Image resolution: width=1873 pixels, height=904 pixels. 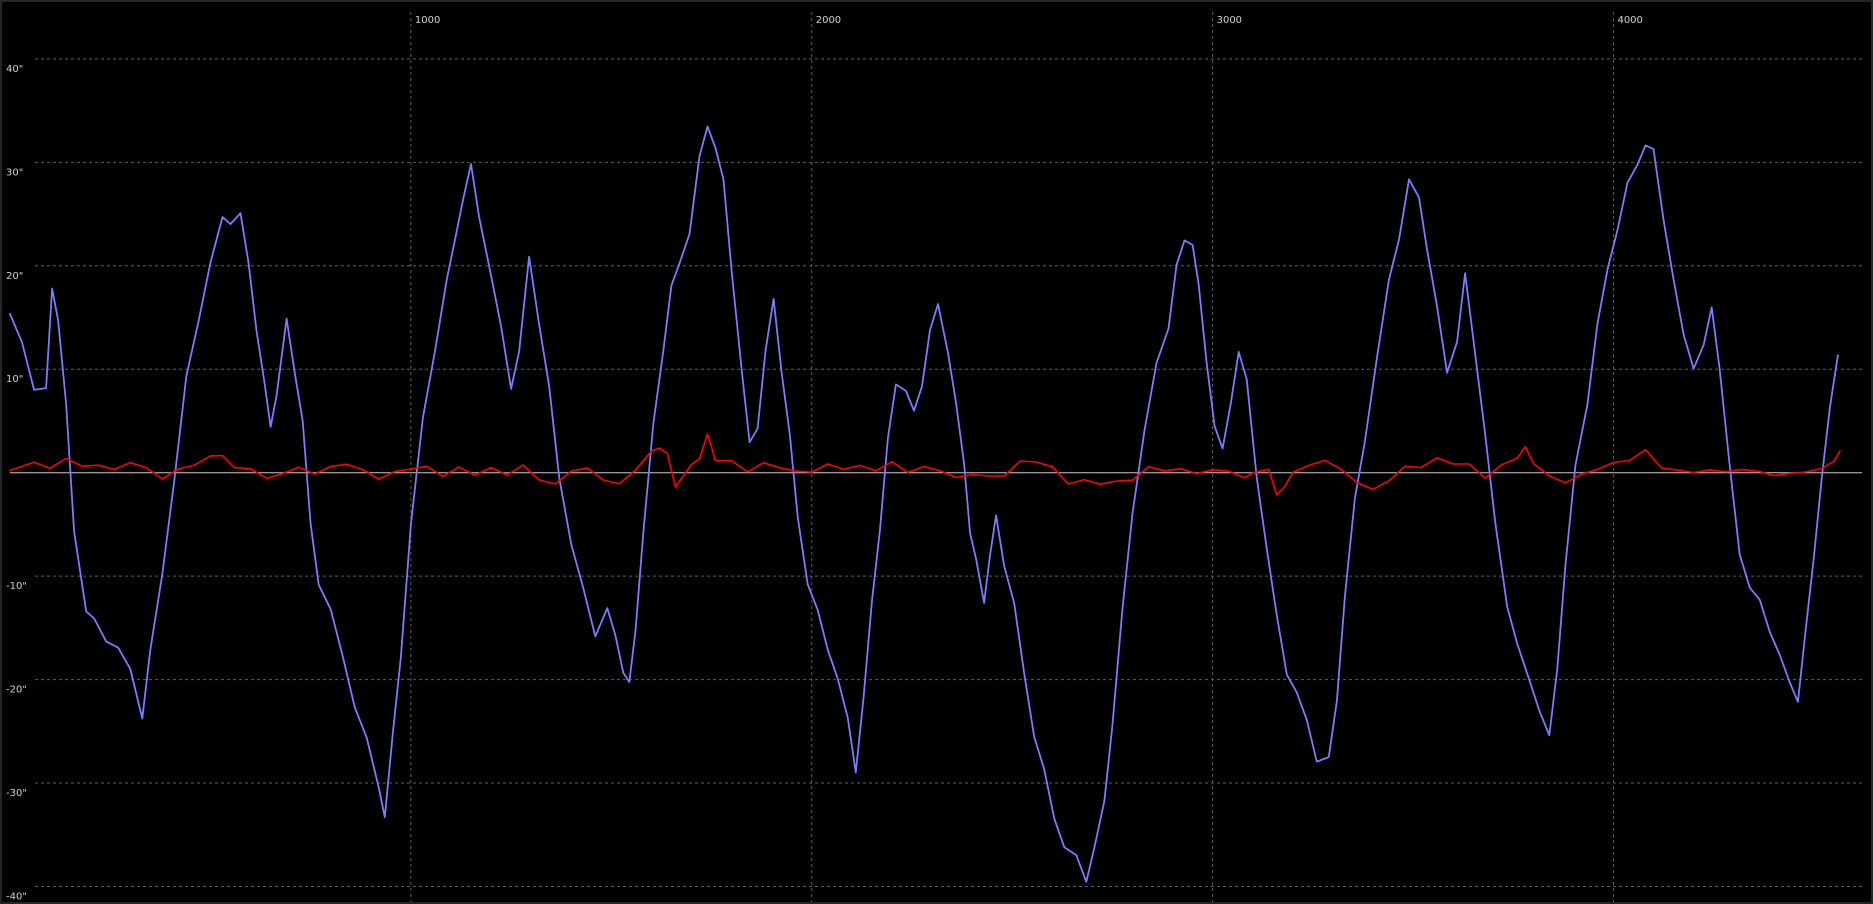 What do you see at coordinates (14, 69) in the screenshot?
I see `y-tick-label-40: 40"` at bounding box center [14, 69].